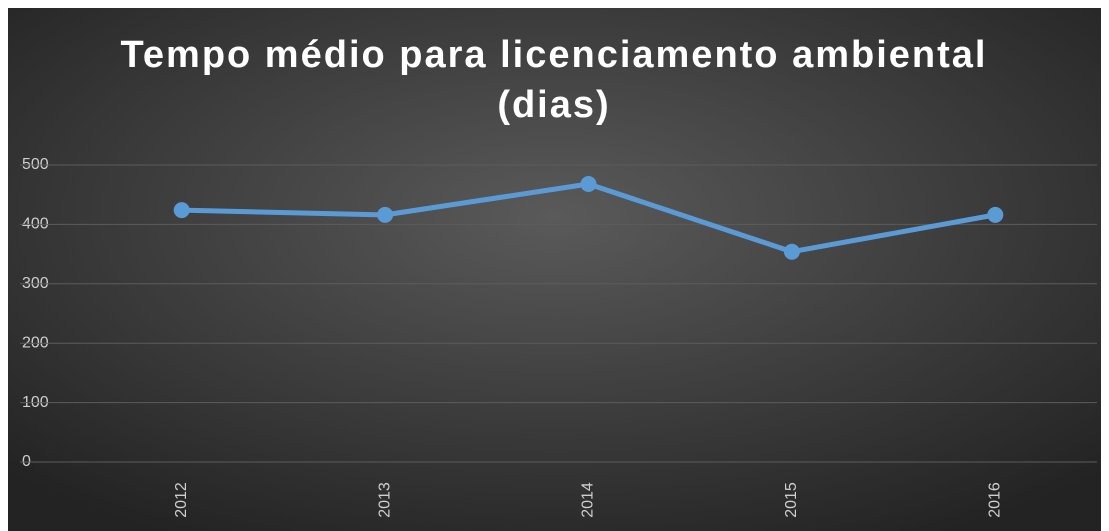  I want to click on x-tick-label: 2012, so click(181, 500).